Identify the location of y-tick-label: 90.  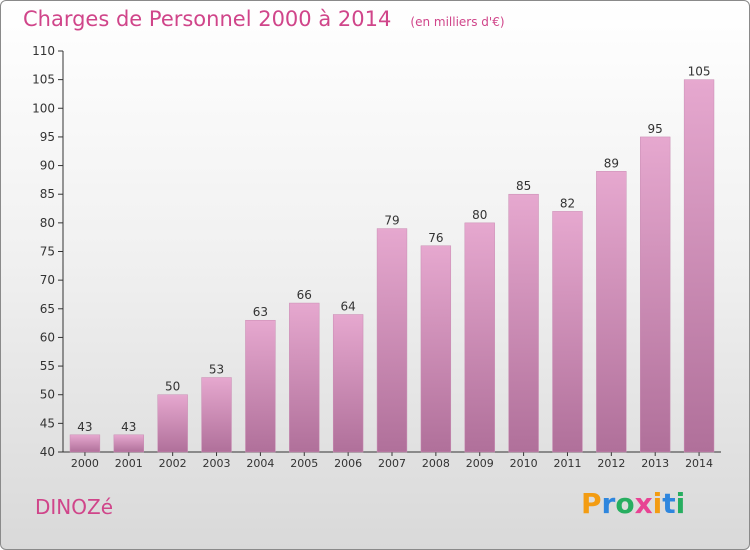
(47, 166).